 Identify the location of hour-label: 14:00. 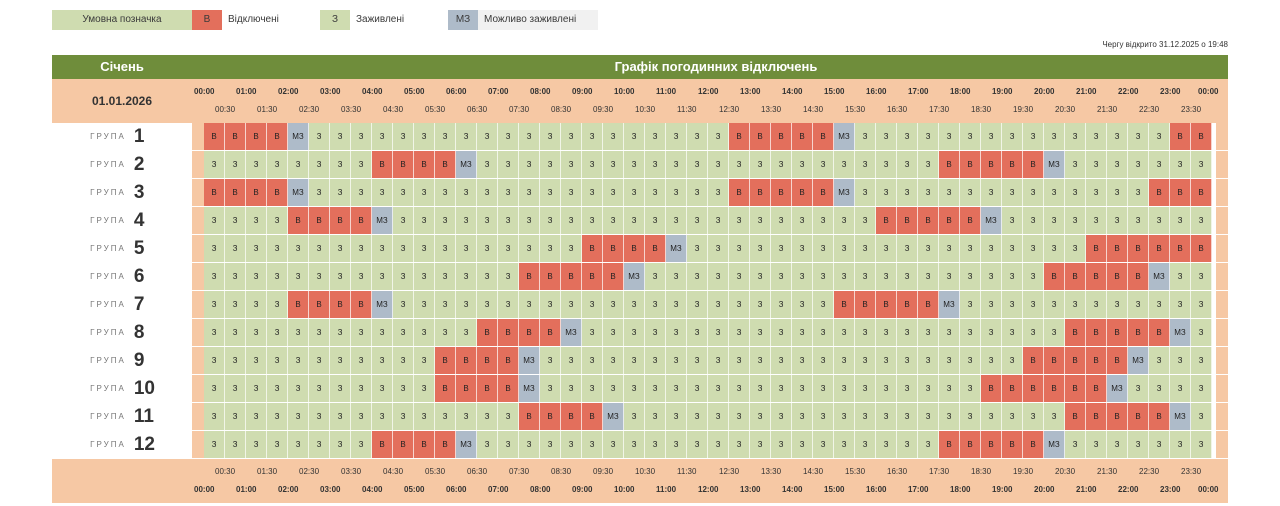
(792, 489).